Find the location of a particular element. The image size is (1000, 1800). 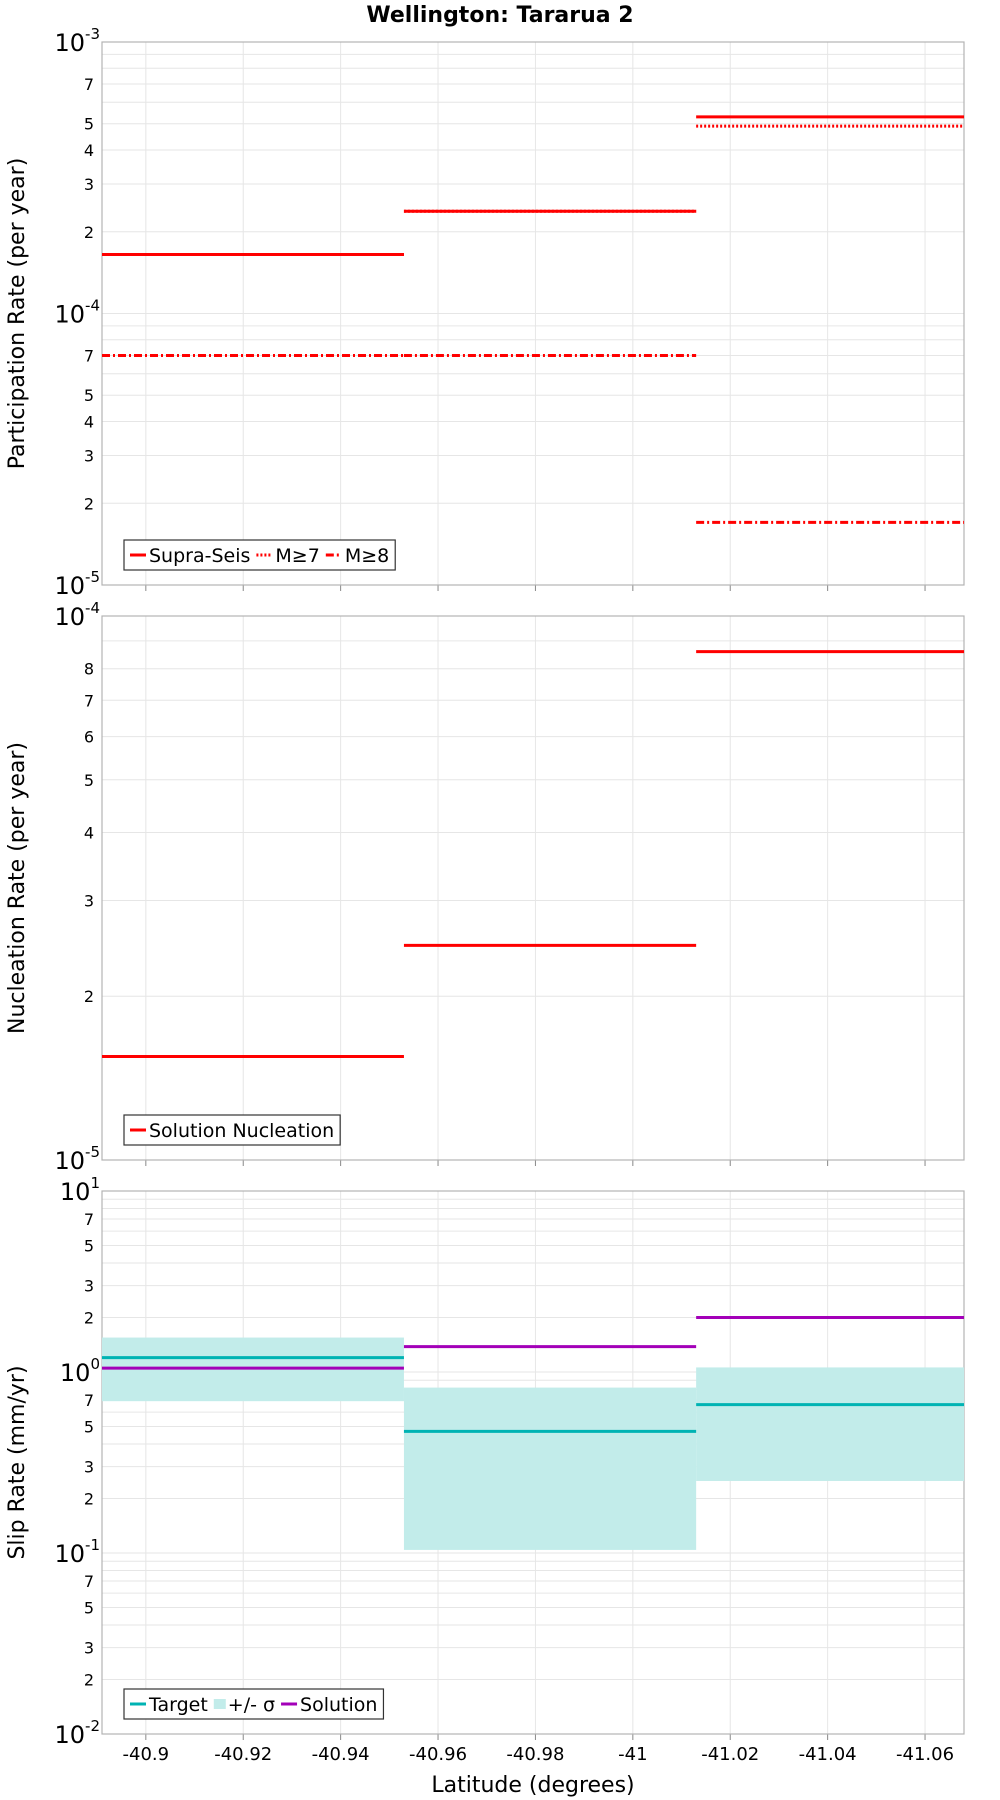

legend-label: M≥8 is located at coordinates (367, 556).